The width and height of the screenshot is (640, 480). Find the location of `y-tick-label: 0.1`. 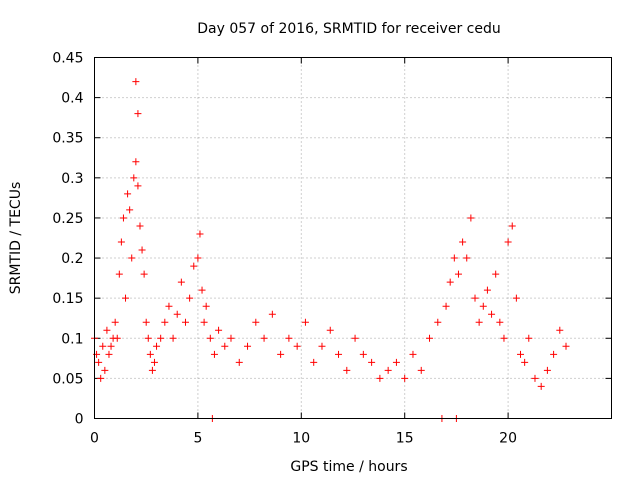

y-tick-label: 0.1 is located at coordinates (72, 339).